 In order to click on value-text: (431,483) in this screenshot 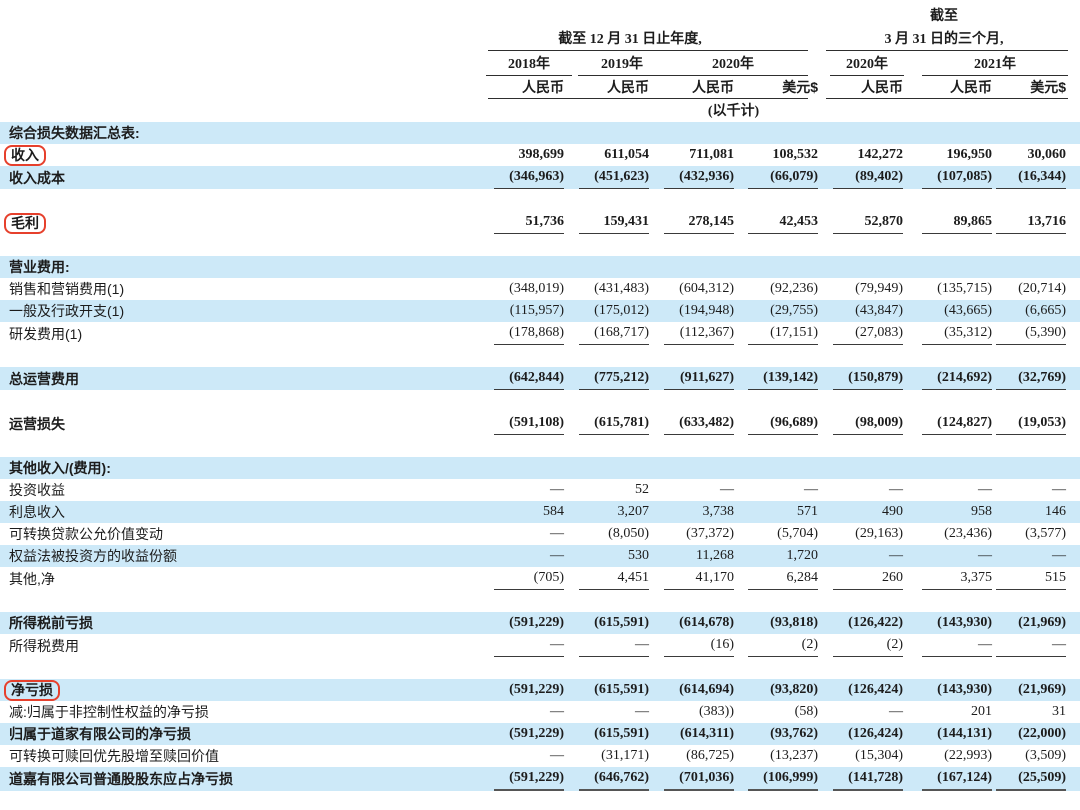, I will do `click(621, 288)`.